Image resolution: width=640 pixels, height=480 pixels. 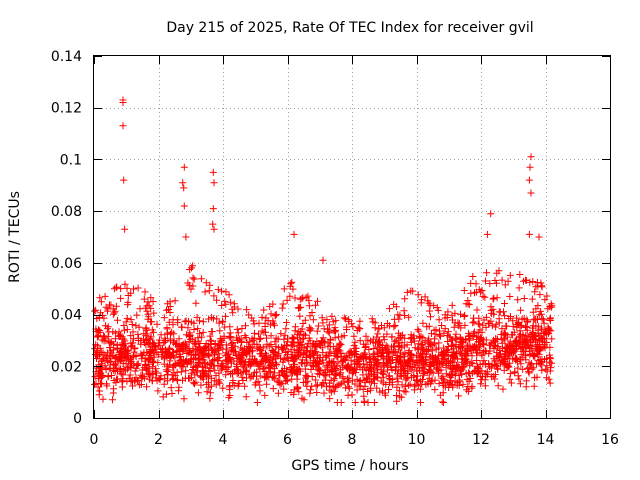 I want to click on y-axis-label: ROTI / TECUs, so click(x=15, y=237).